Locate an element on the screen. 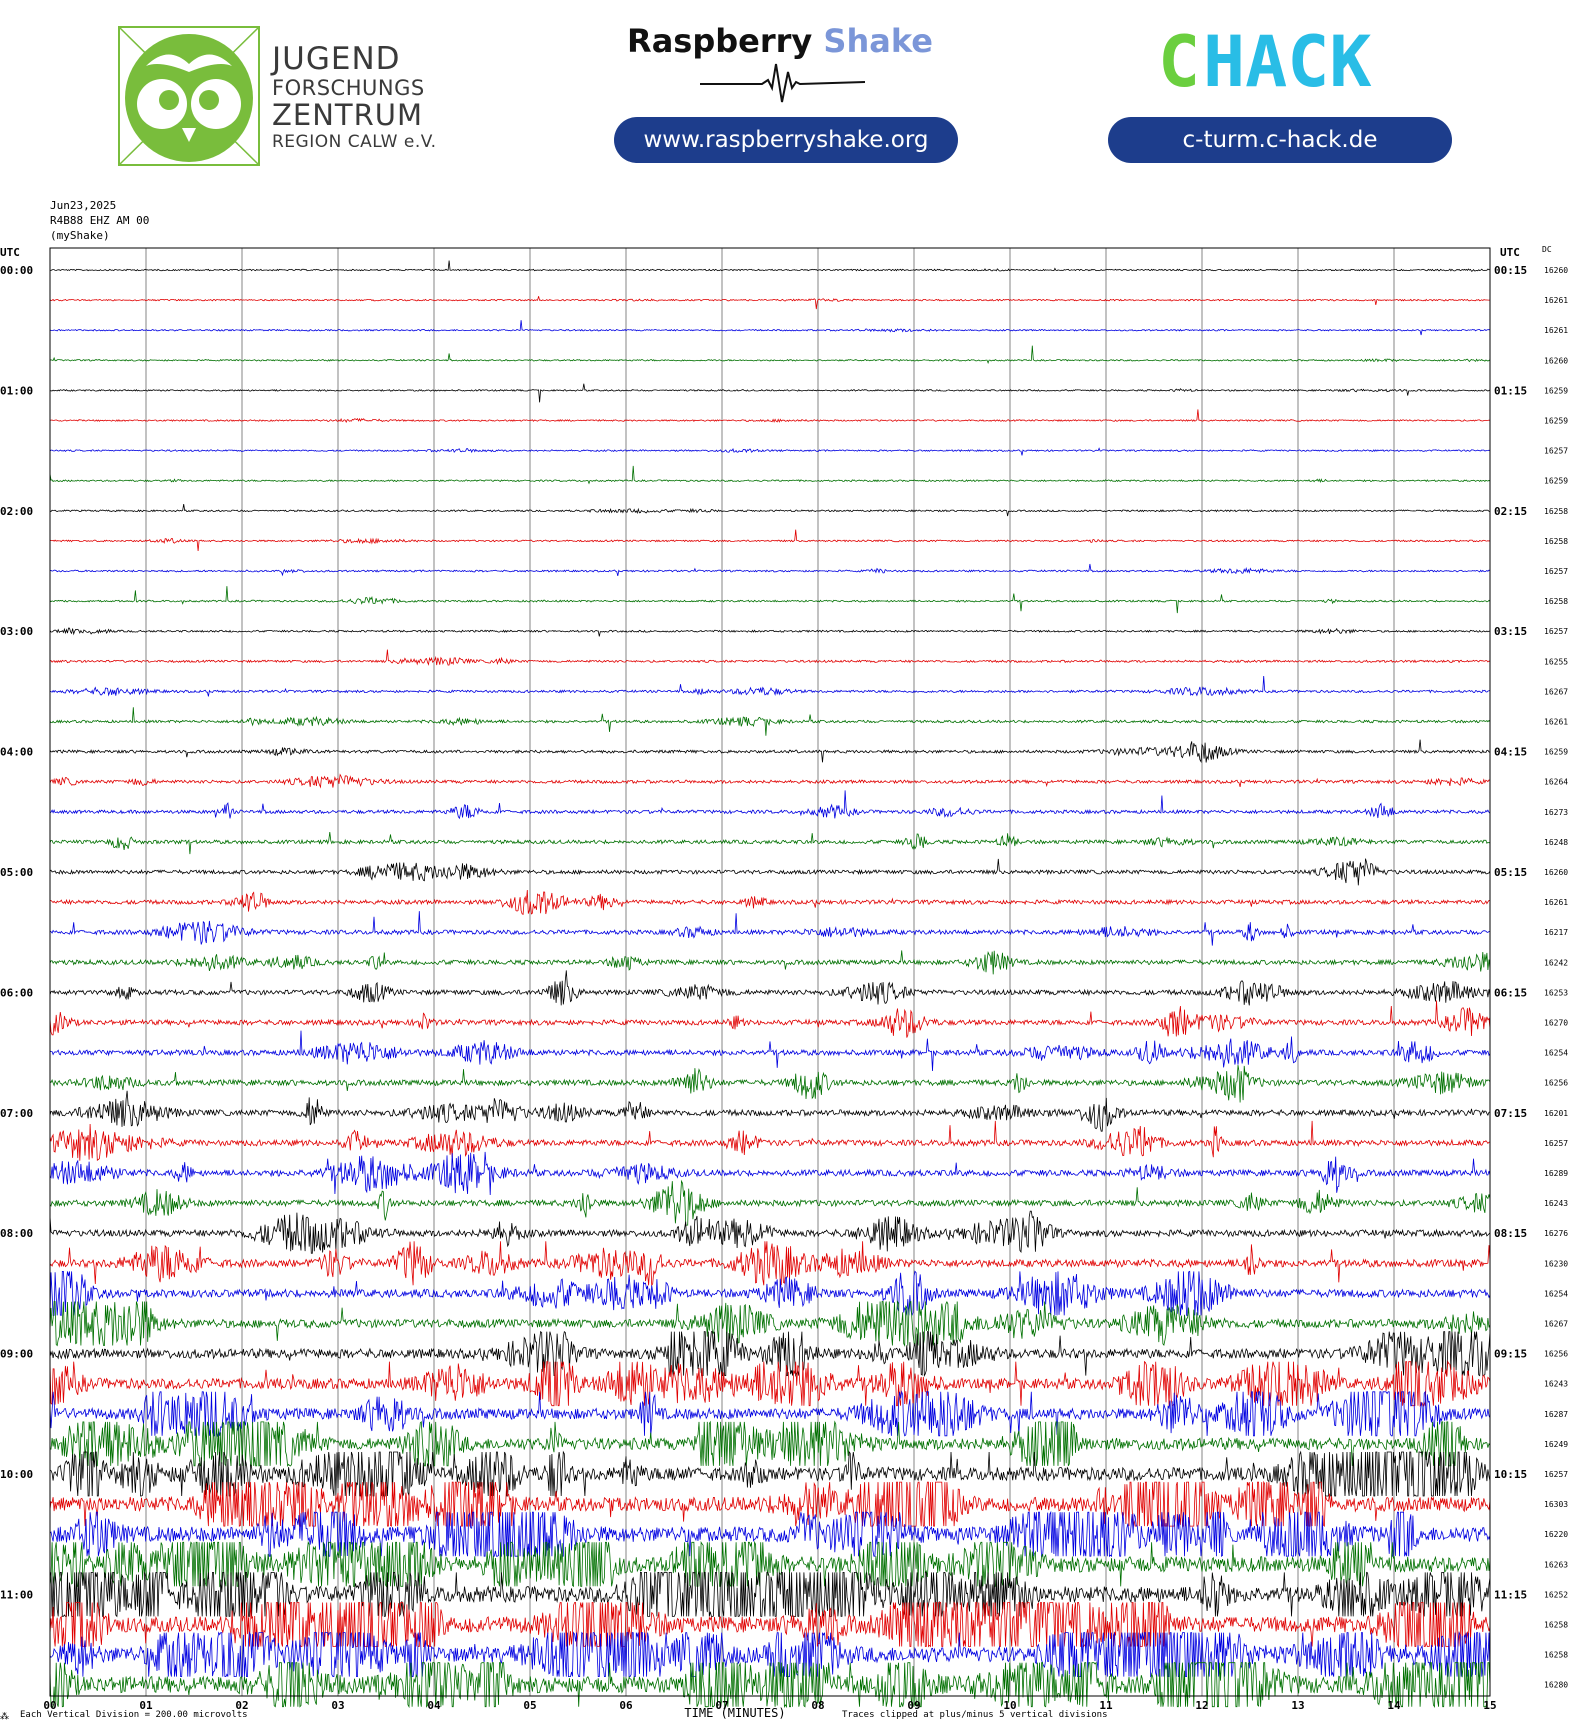 The width and height of the screenshot is (1570, 1732). dc-offset-label: 16243 is located at coordinates (1556, 1384).